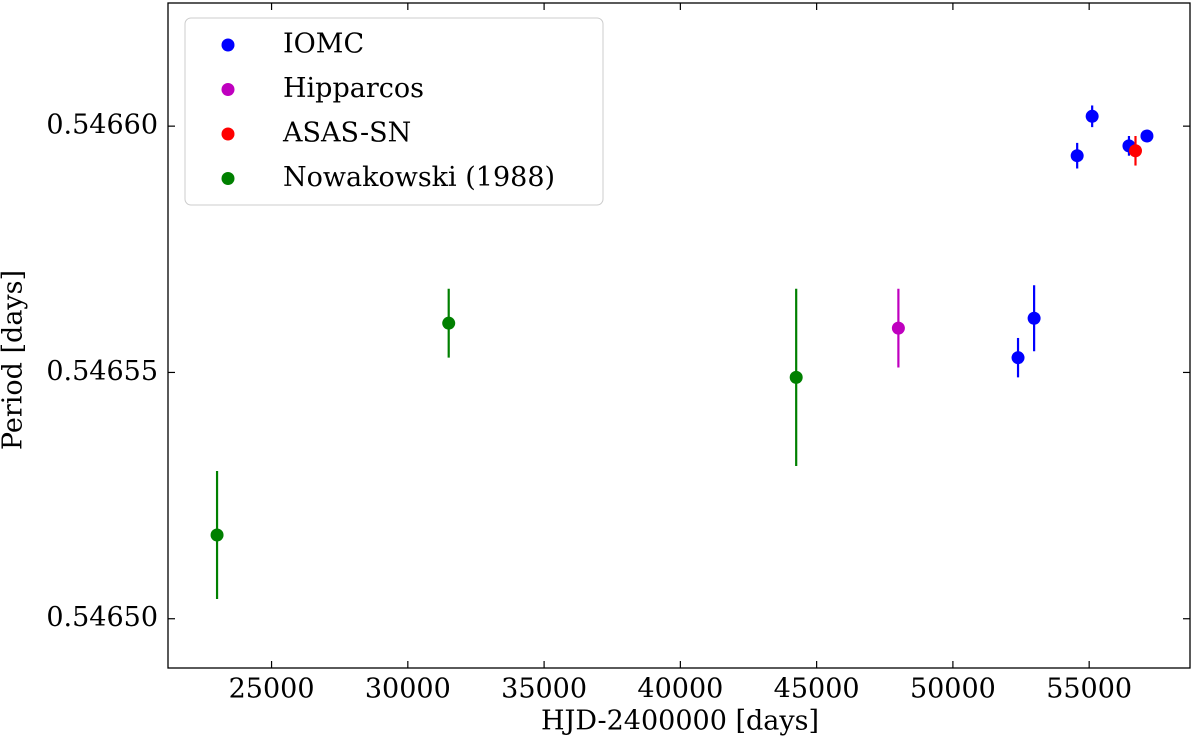 The image size is (1200, 745). What do you see at coordinates (680, 689) in the screenshot?
I see `x-tick-label: 40000` at bounding box center [680, 689].